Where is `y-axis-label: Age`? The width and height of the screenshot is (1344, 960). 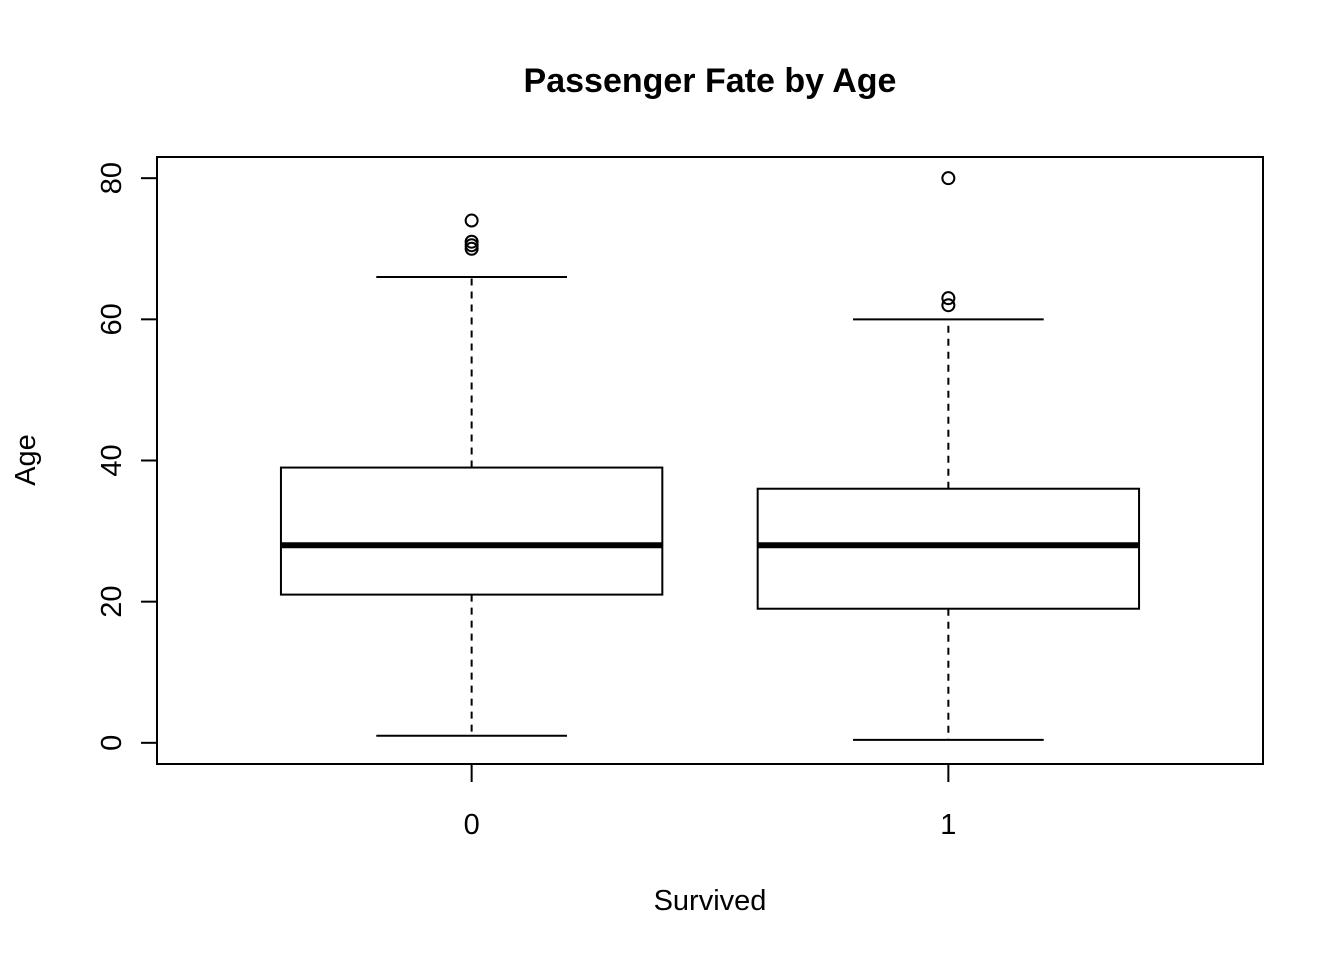 y-axis-label: Age is located at coordinates (26, 460).